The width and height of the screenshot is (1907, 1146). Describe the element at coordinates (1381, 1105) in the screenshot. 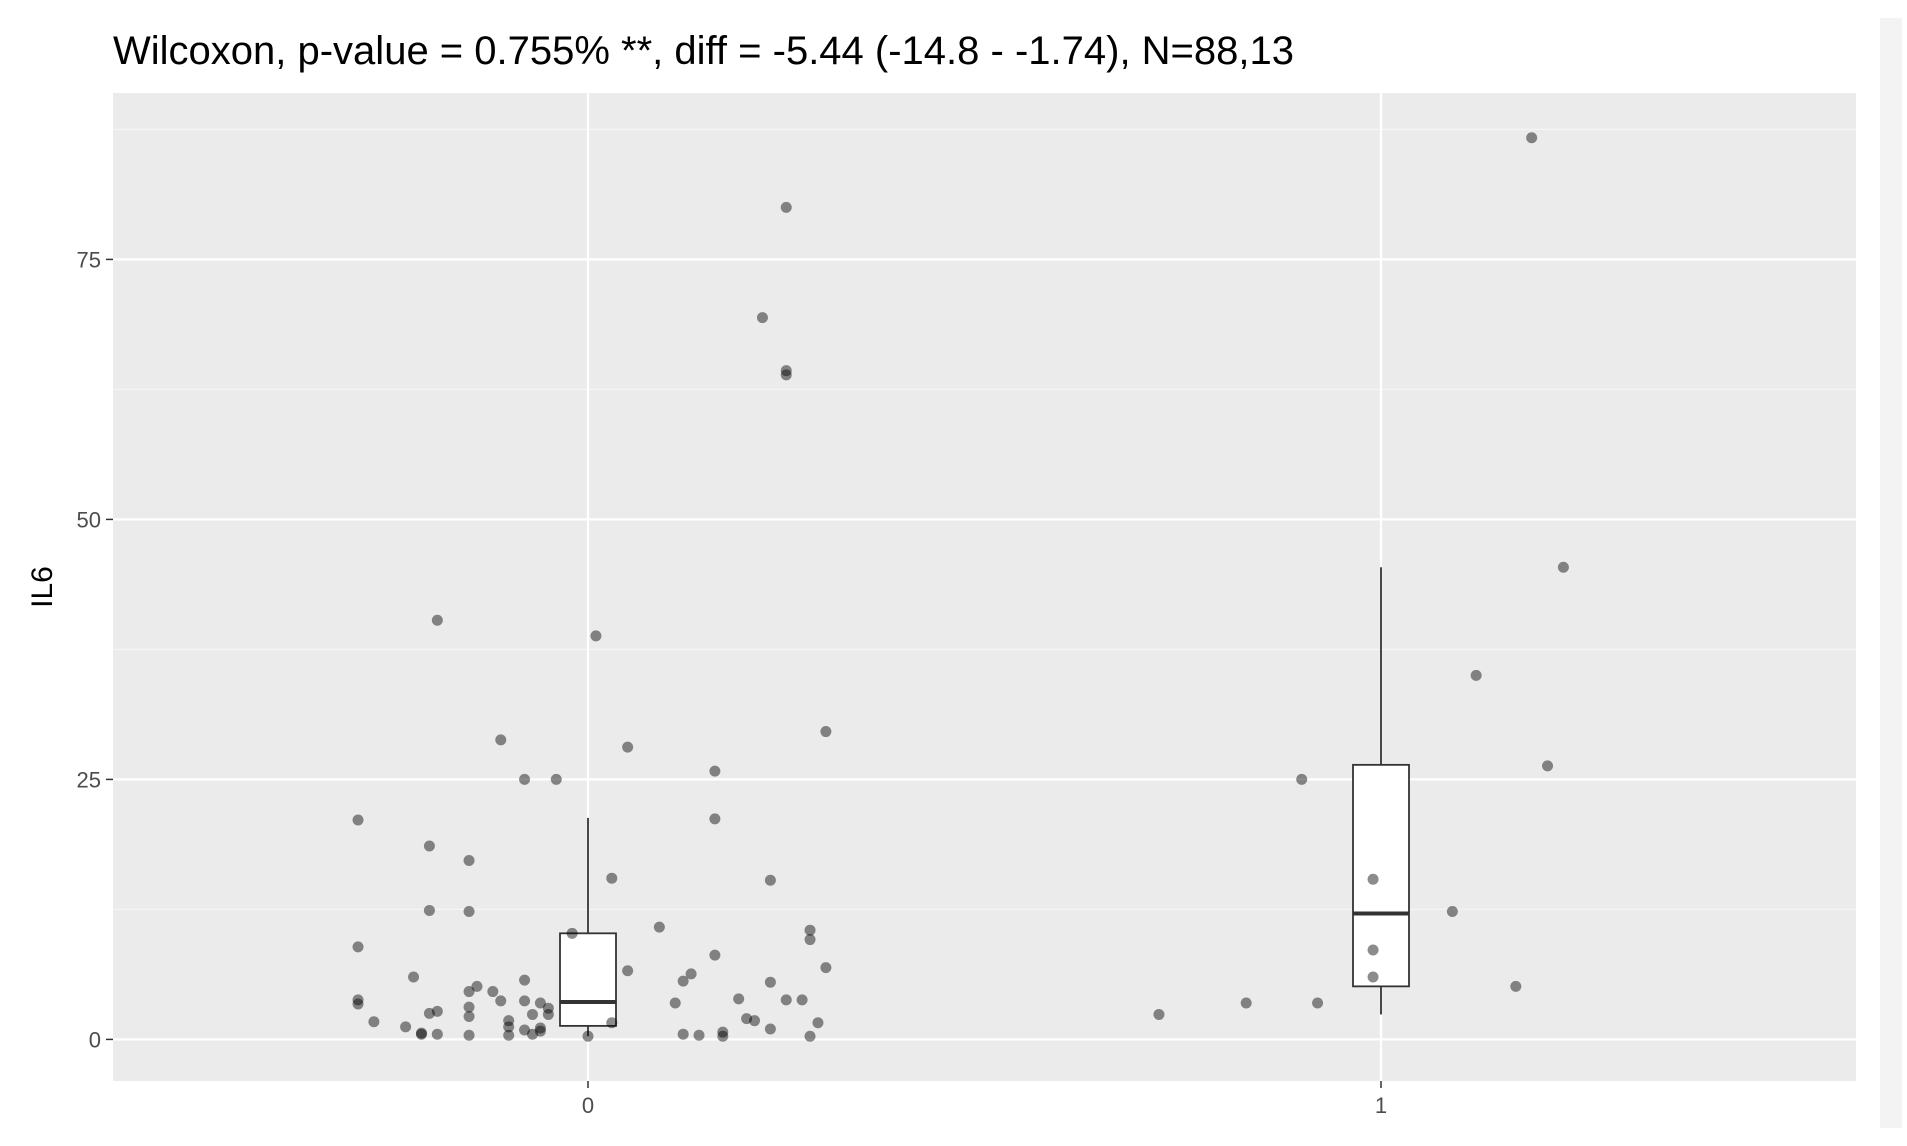

I see `x-tick-label: 1` at that location.